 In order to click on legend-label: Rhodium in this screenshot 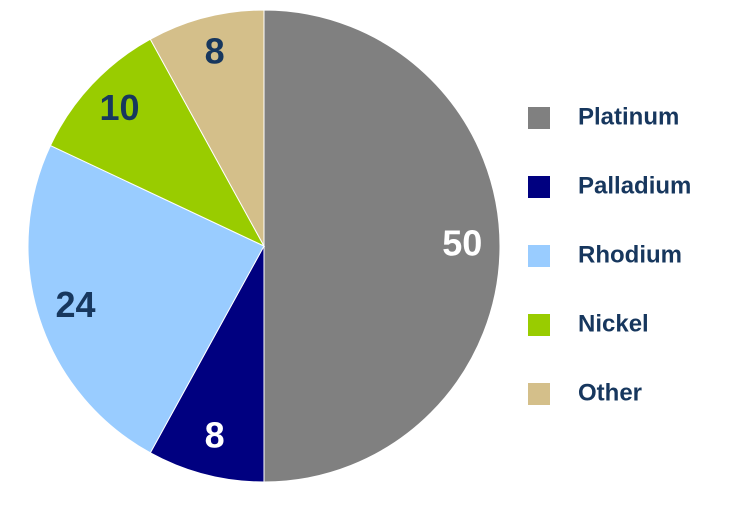, I will do `click(630, 254)`.